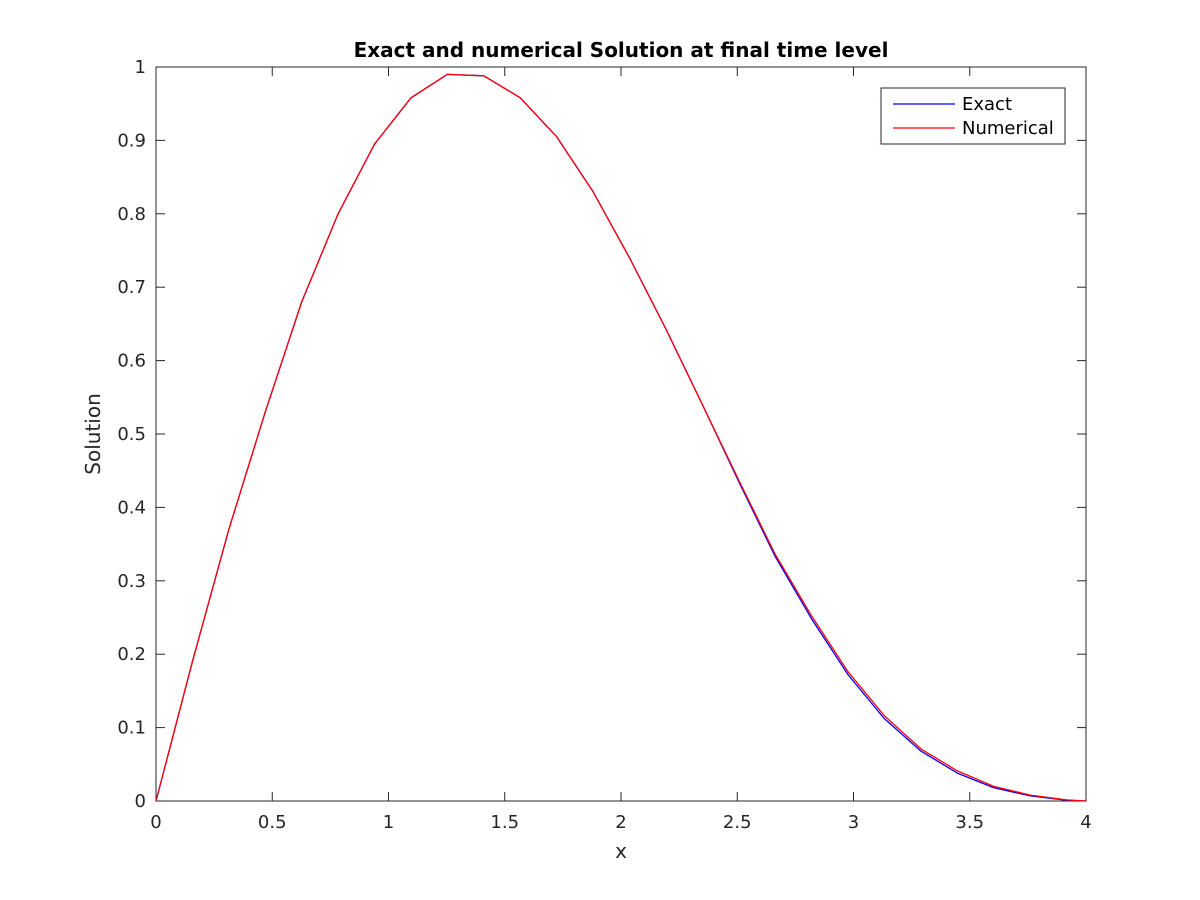 This screenshot has height=900, width=1200. Describe the element at coordinates (131, 654) in the screenshot. I see `y-tick-label: 0.2` at that location.